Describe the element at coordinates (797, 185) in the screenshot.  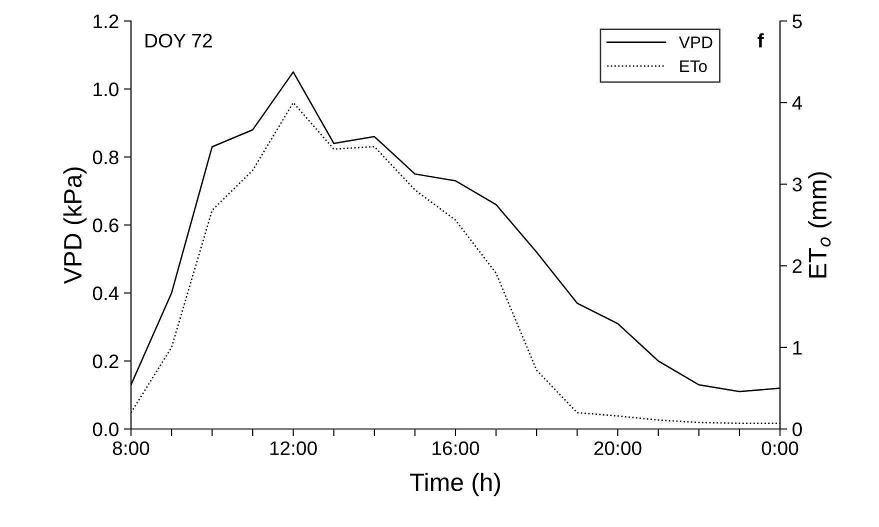
I see `y2-tick-label: 3` at that location.